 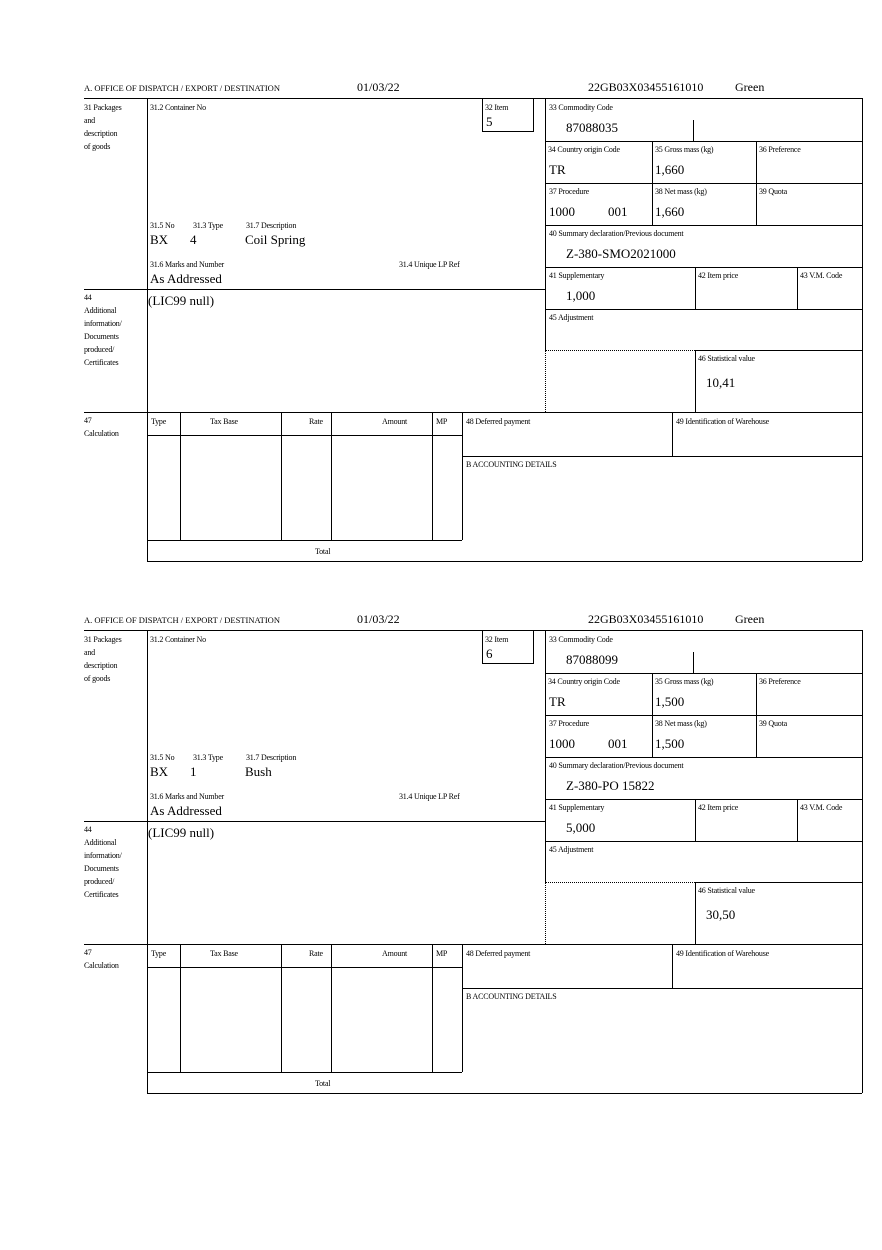 What do you see at coordinates (103, 107) in the screenshot?
I see `box-31-label-line: 31 Packages` at bounding box center [103, 107].